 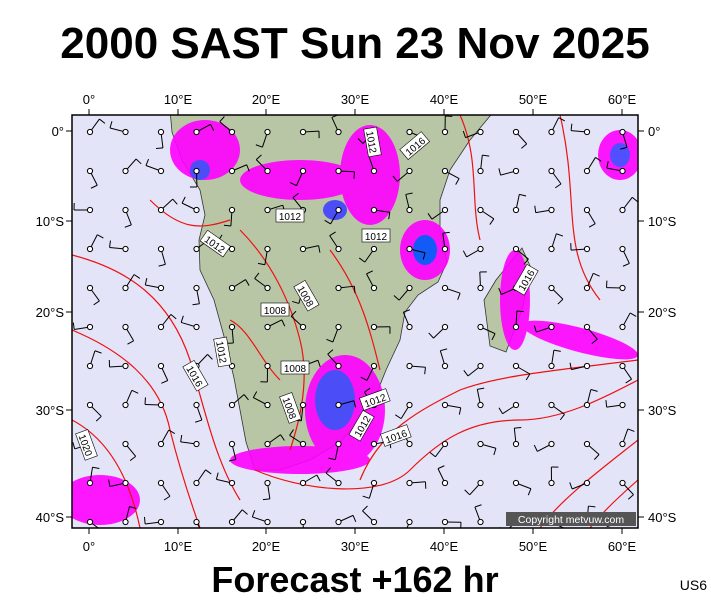 I want to click on lon-label-top: 20°E, so click(x=266, y=99).